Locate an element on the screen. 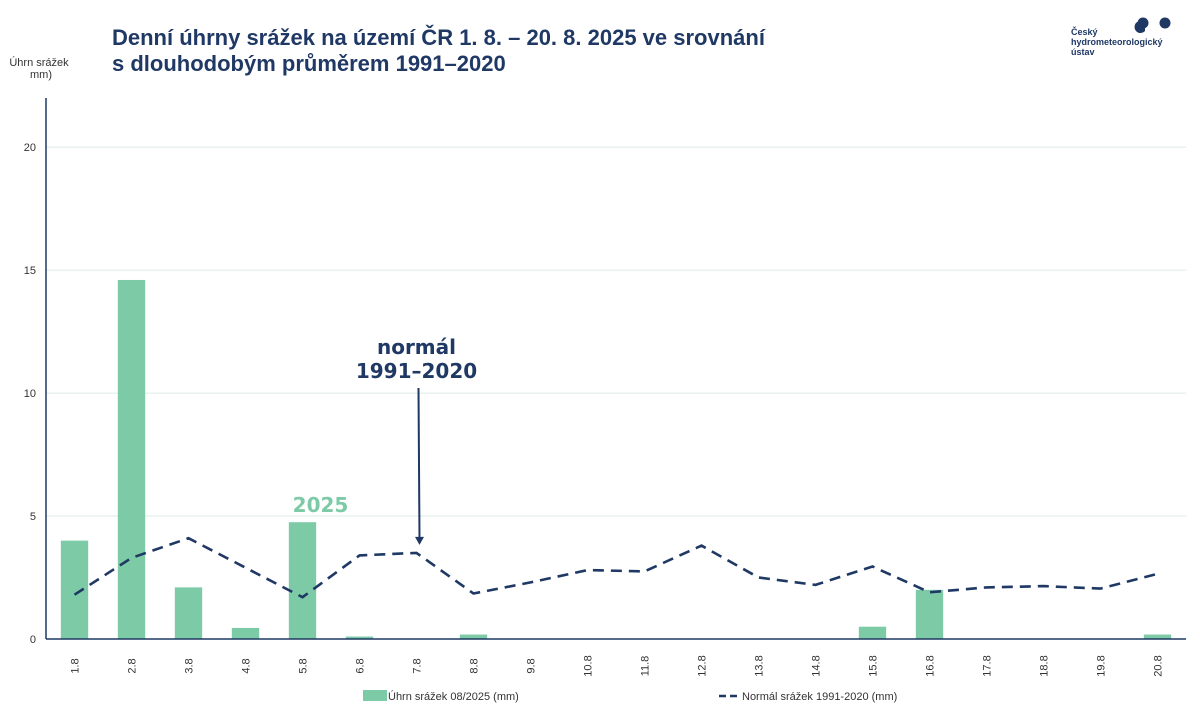  x-tick-label: 10.8 is located at coordinates (589, 665).